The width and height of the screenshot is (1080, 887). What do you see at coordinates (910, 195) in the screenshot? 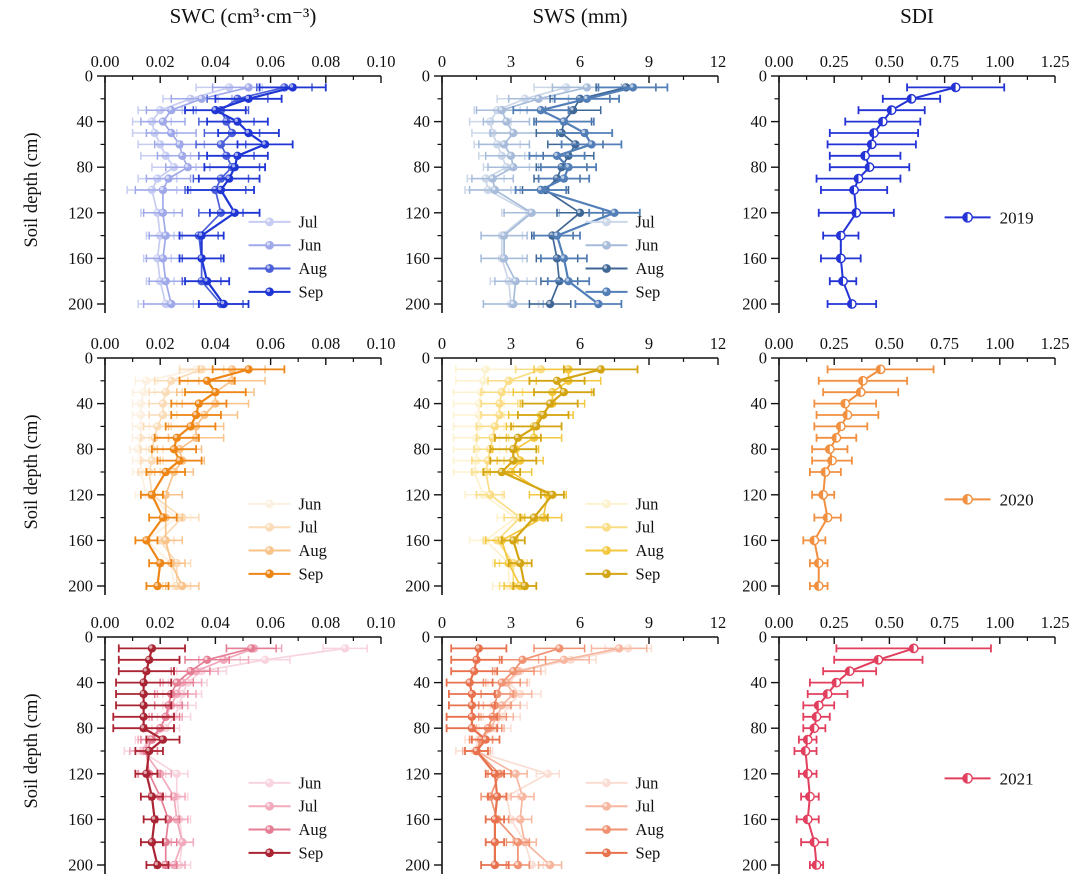
I see `series-2019` at bounding box center [910, 195].